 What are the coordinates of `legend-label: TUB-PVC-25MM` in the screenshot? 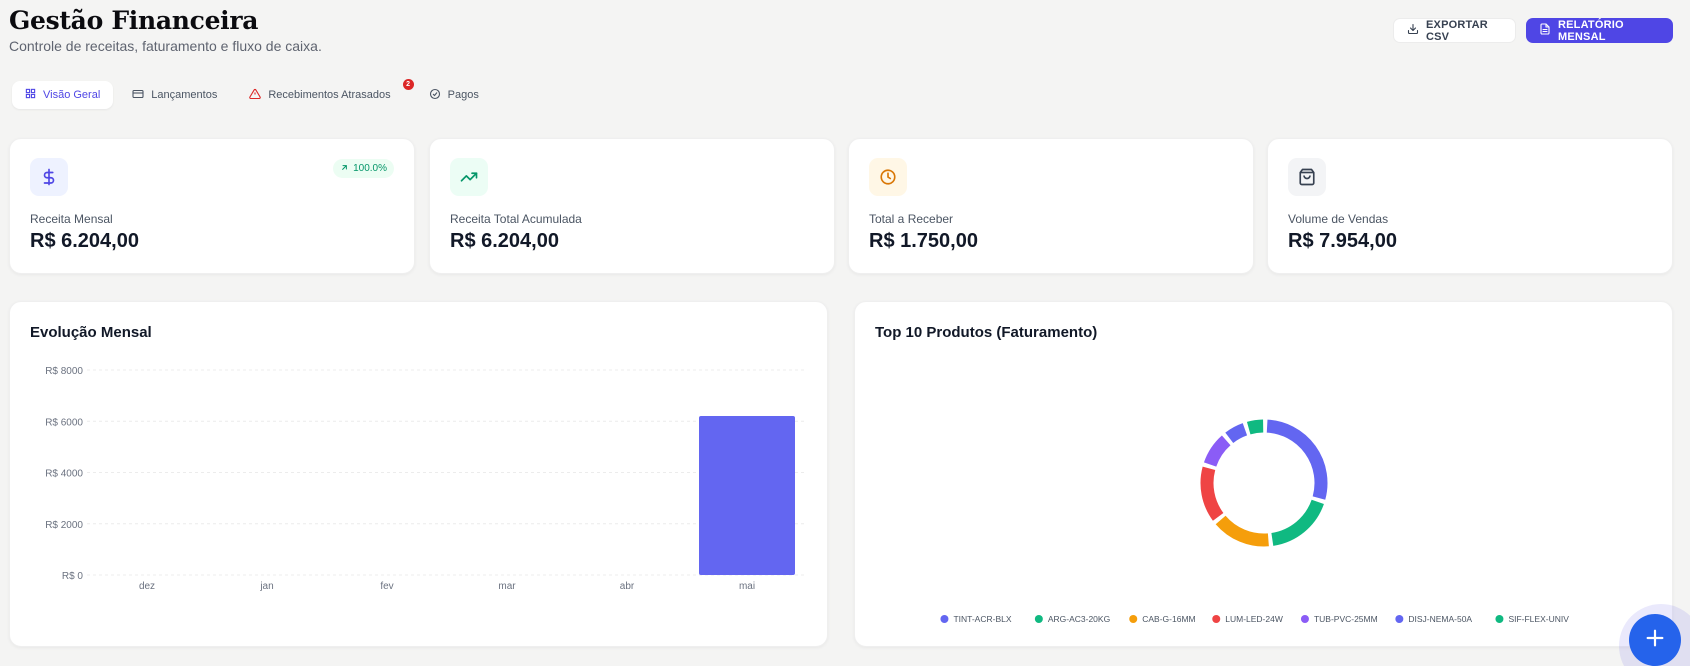 It's located at (1346, 619).